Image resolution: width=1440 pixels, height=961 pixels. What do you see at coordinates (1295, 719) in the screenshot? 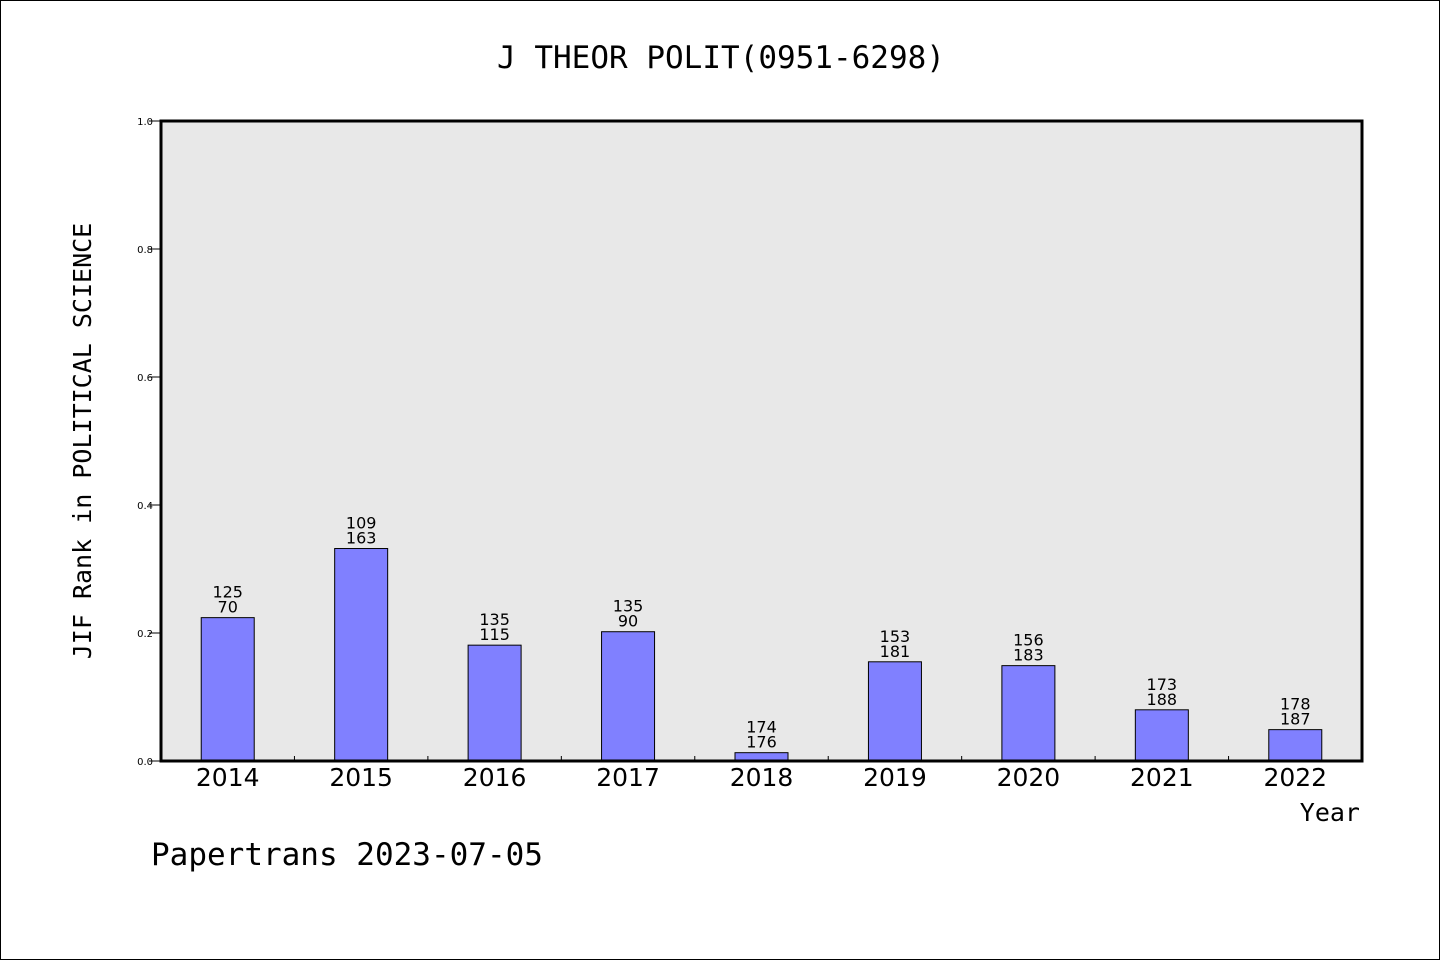
I see `bar-label-bottom-2022: 187` at bounding box center [1295, 719].